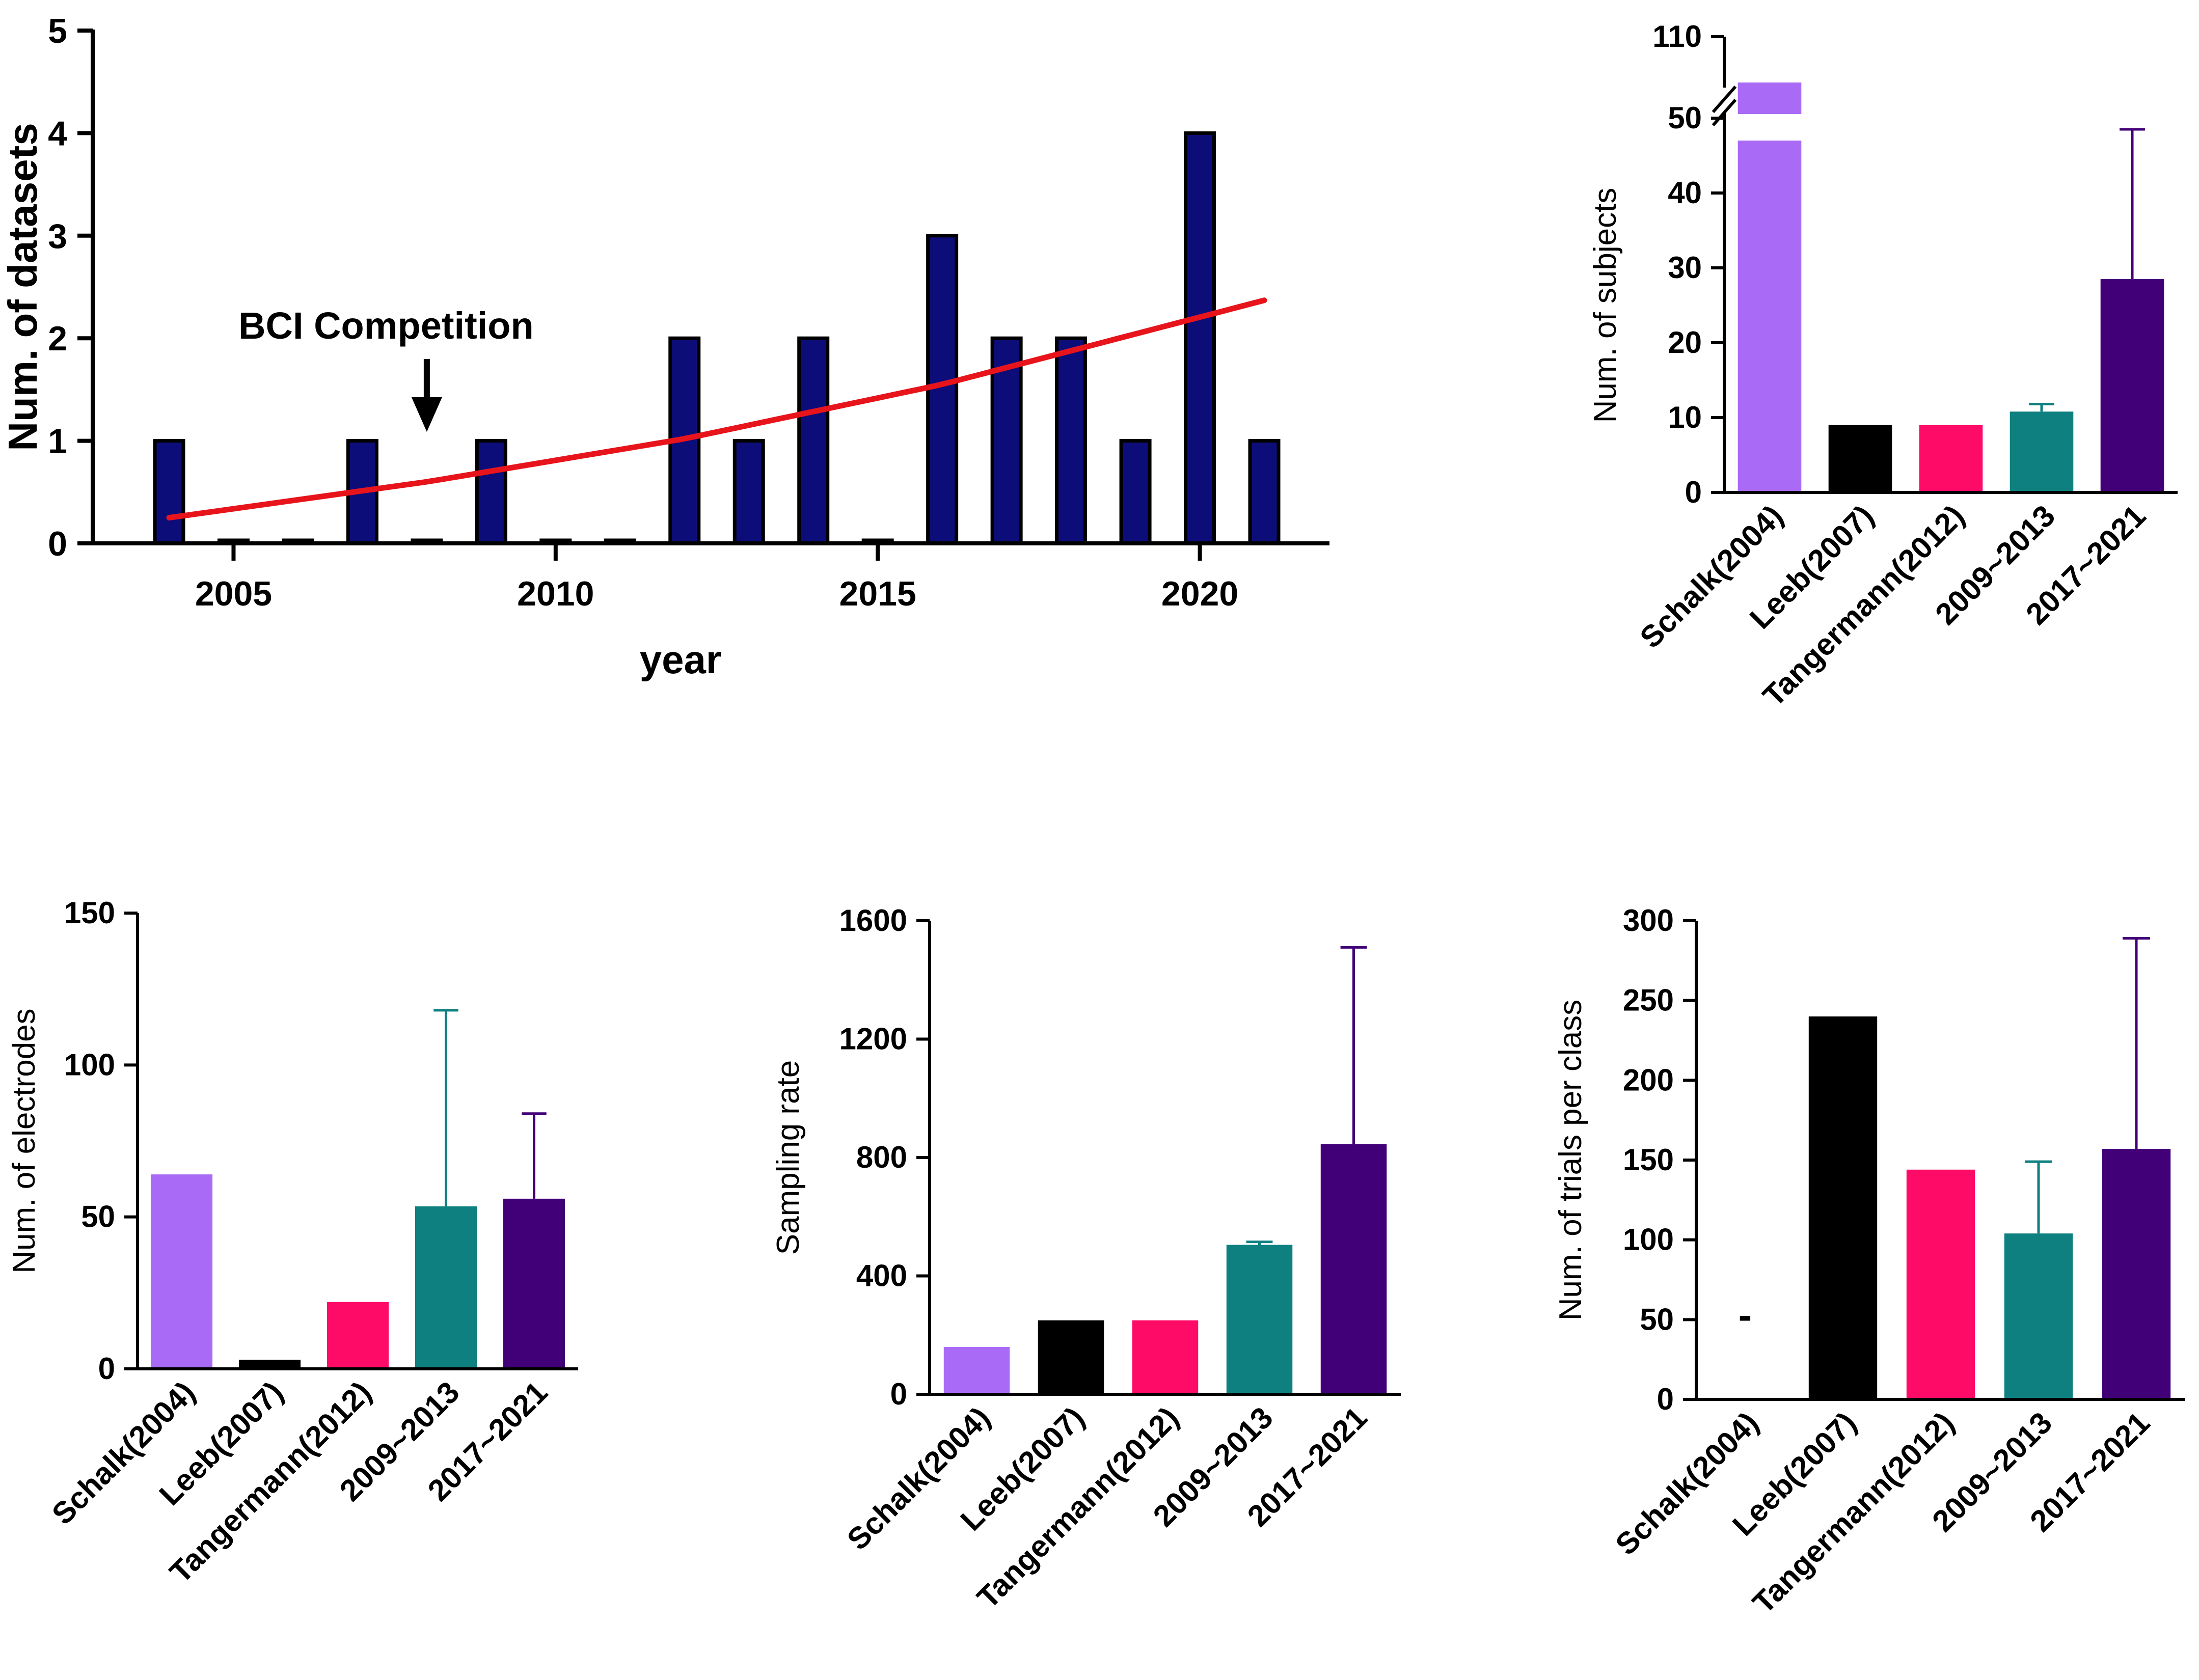 The width and height of the screenshot is (2199, 1680). What do you see at coordinates (233, 593) in the screenshot?
I see `x-tick-label: 2005` at bounding box center [233, 593].